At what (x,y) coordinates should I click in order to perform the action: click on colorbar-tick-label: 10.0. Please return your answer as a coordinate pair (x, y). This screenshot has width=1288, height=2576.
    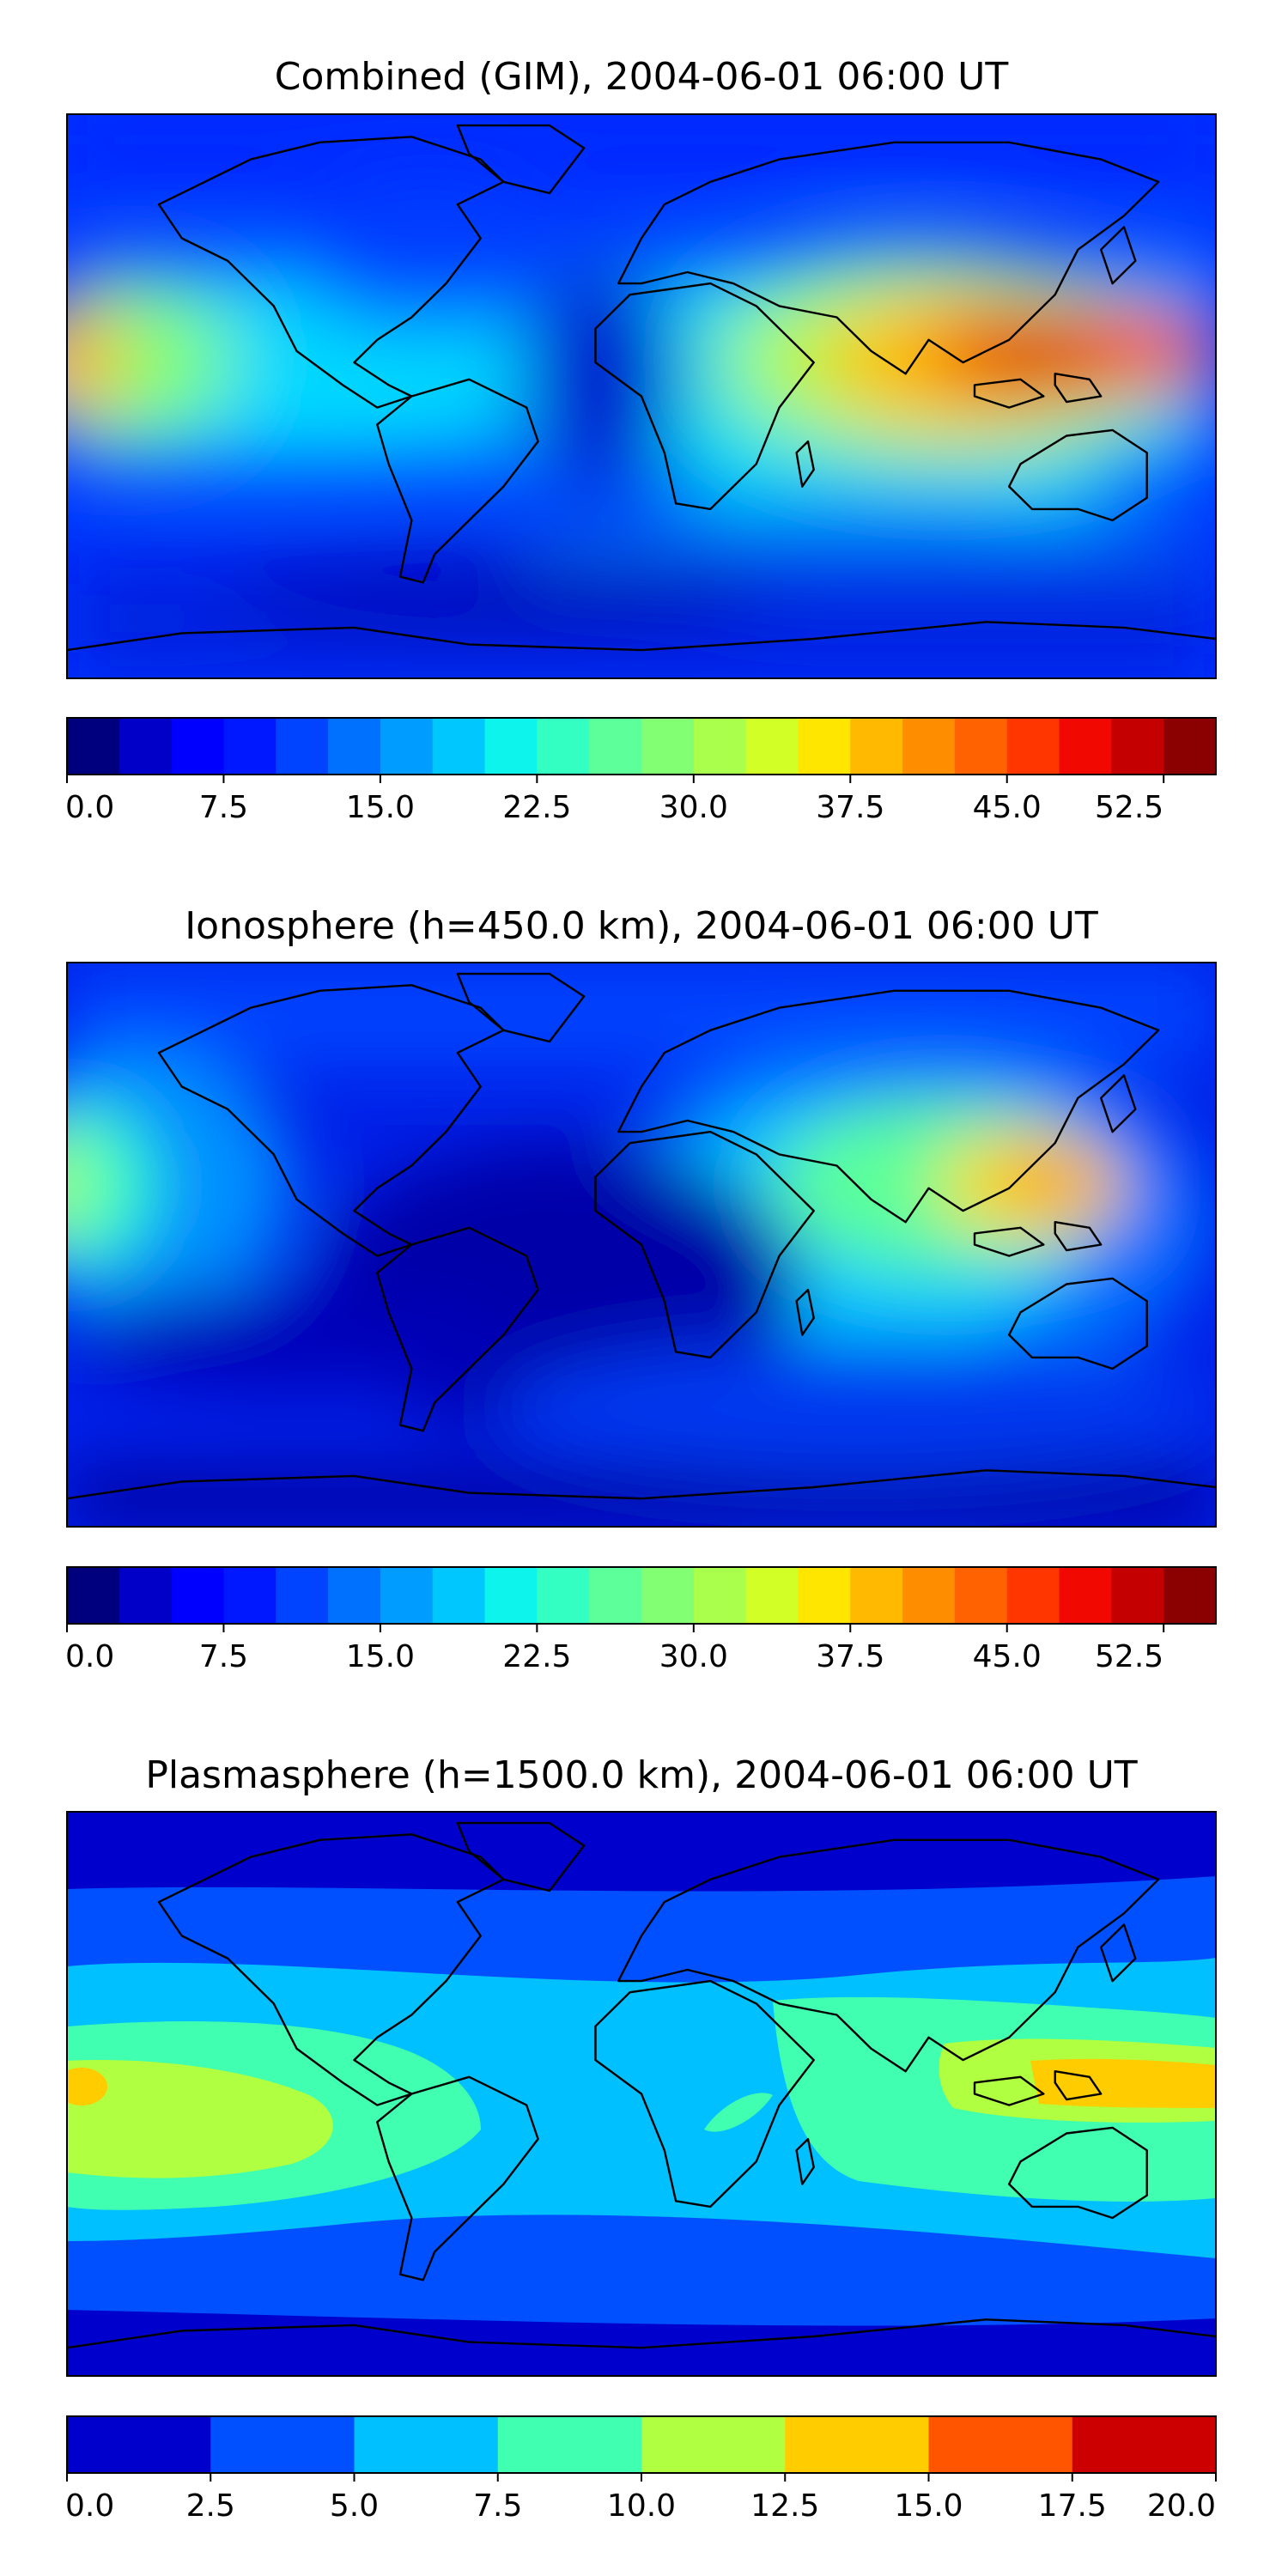
    Looking at the image, I should click on (641, 2506).